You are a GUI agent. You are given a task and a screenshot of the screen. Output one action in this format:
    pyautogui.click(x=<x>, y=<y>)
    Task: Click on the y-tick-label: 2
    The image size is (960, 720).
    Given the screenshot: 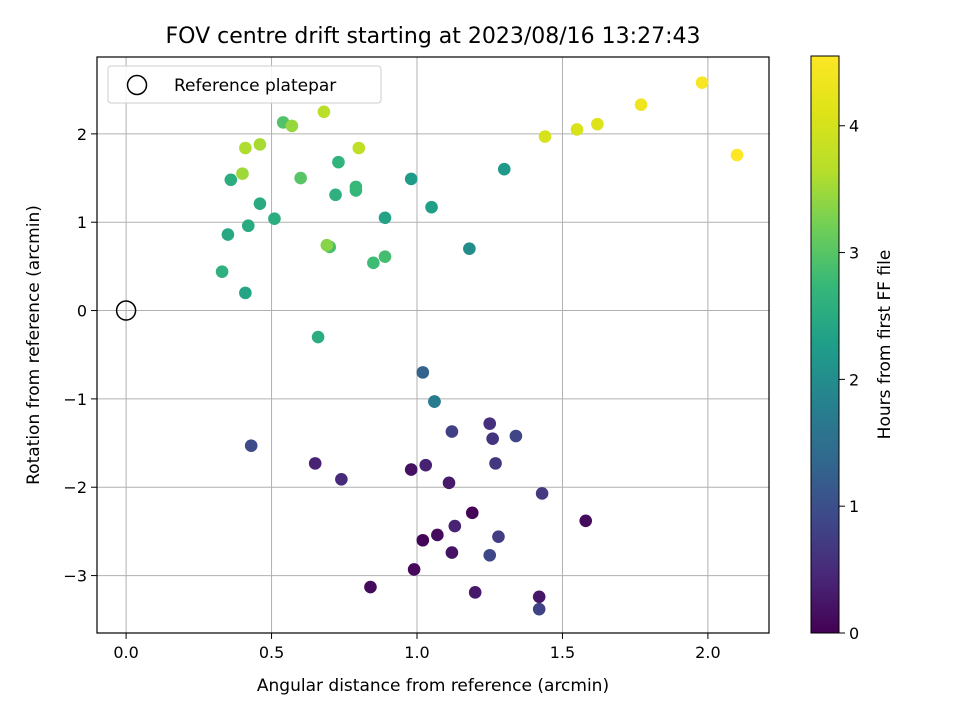 What is the action you would take?
    pyautogui.click(x=82, y=134)
    